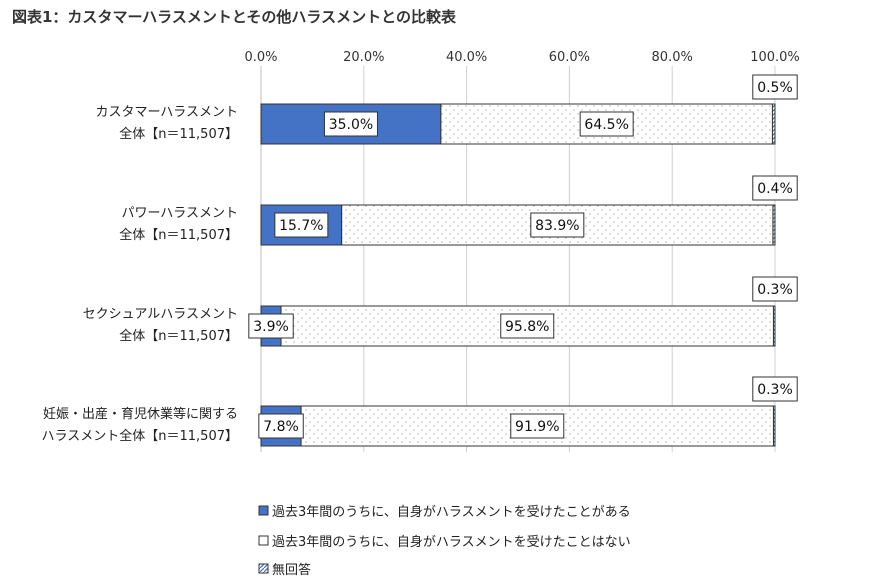 The height and width of the screenshot is (587, 883). Describe the element at coordinates (466, 57) in the screenshot. I see `x-tick-label: 40.0%` at that location.